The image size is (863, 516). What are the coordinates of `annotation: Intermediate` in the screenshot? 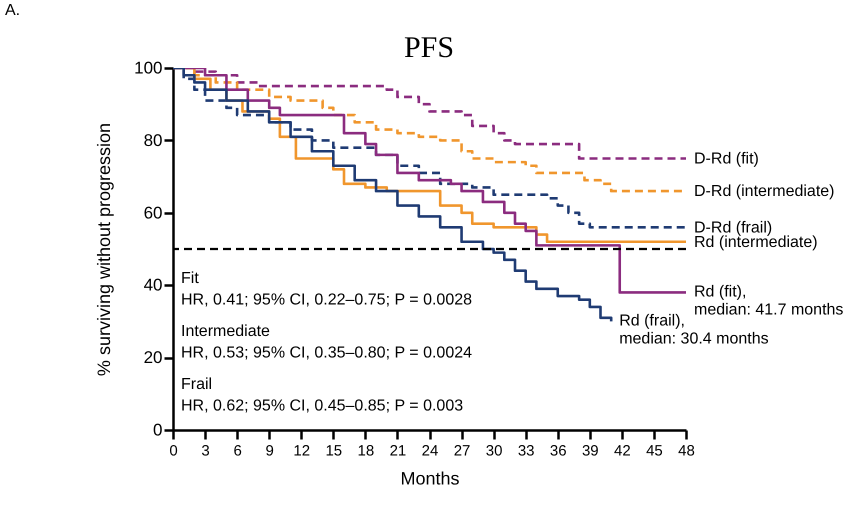 It's located at (225, 331).